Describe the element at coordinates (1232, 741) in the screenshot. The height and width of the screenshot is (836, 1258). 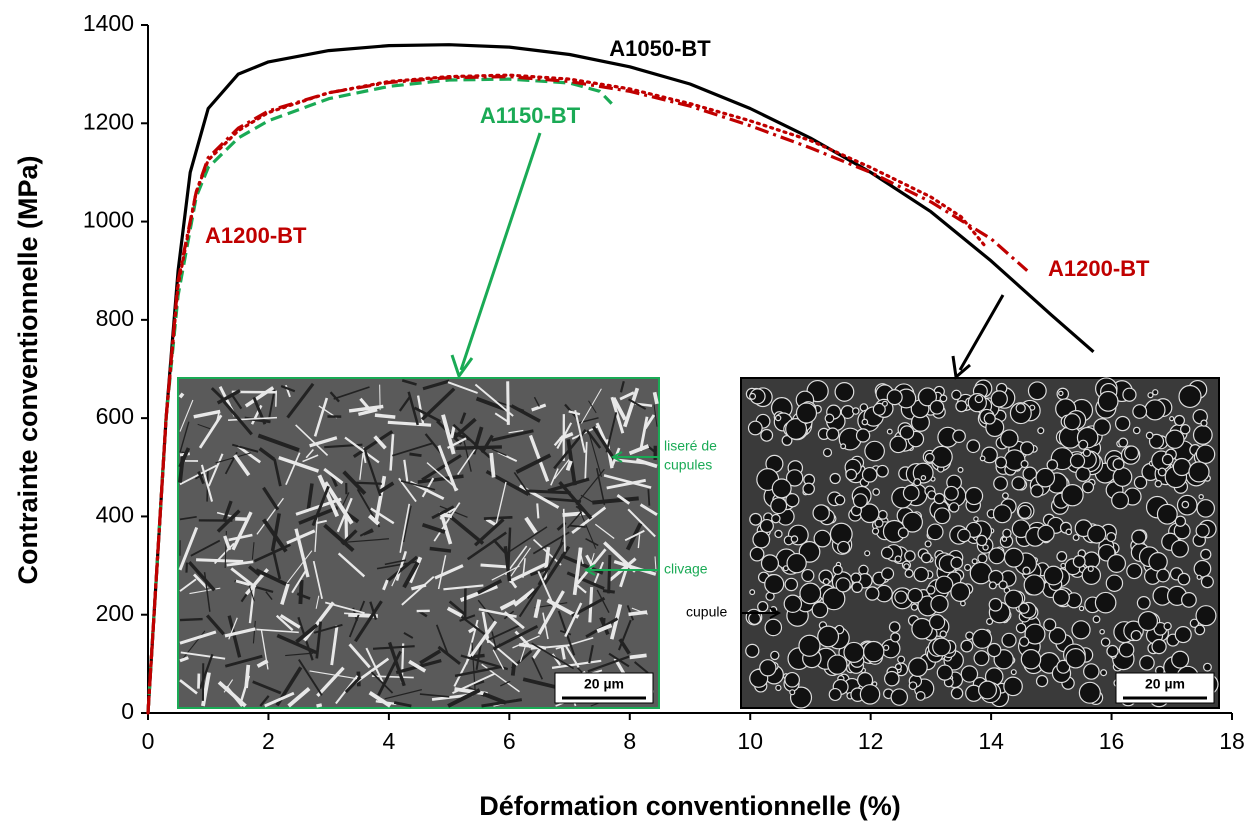
I see `x-tick-label: 18` at that location.